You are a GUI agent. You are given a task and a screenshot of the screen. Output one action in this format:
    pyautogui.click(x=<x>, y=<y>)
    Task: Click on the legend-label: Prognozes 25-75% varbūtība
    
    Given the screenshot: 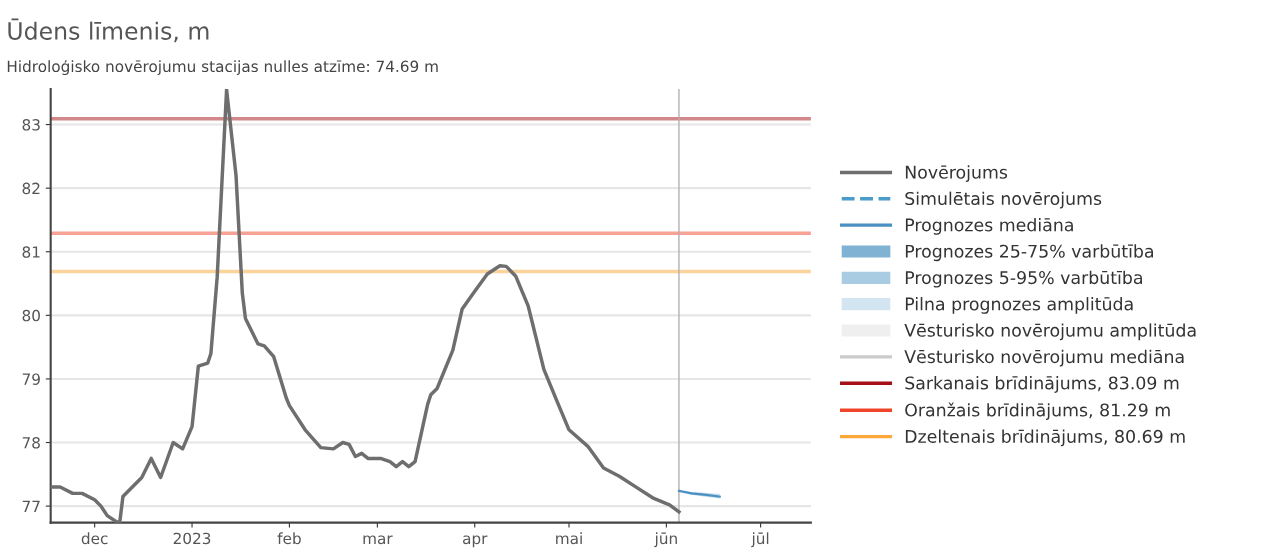 What is the action you would take?
    pyautogui.click(x=1029, y=253)
    